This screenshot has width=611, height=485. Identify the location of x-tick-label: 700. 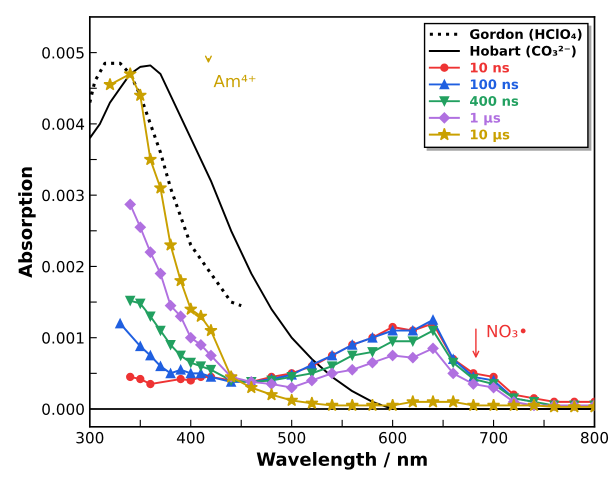
(494, 438).